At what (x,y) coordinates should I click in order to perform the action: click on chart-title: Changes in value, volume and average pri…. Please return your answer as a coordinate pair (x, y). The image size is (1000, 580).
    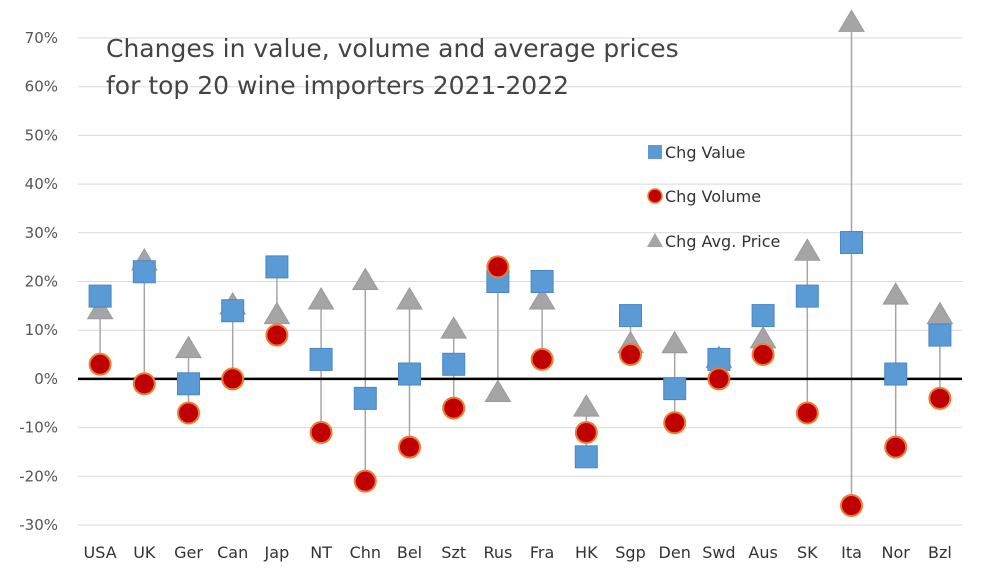
    Looking at the image, I should click on (406, 67).